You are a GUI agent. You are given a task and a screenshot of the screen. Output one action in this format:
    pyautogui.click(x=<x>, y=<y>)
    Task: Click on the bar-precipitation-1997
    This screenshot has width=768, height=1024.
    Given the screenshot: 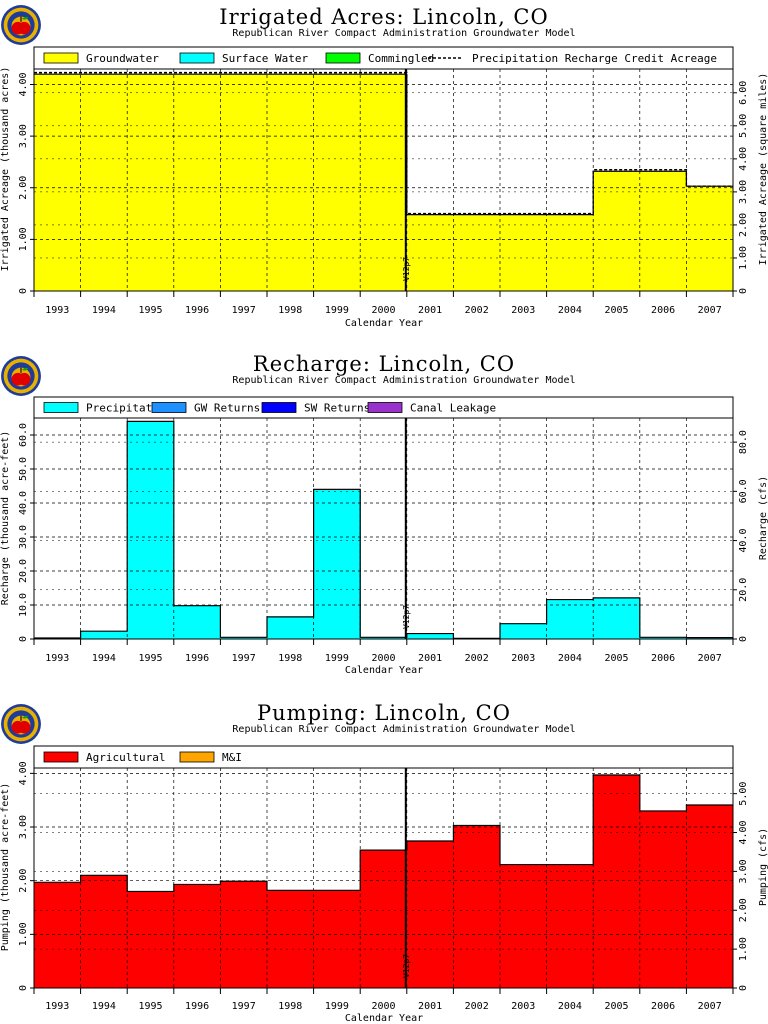 What is the action you would take?
    pyautogui.click(x=244, y=638)
    